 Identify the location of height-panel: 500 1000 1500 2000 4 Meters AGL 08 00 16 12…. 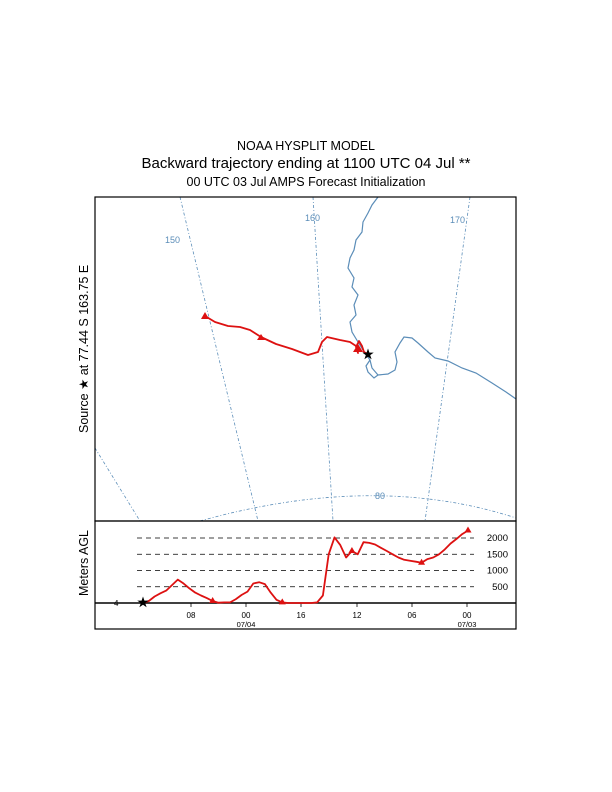
(297, 575).